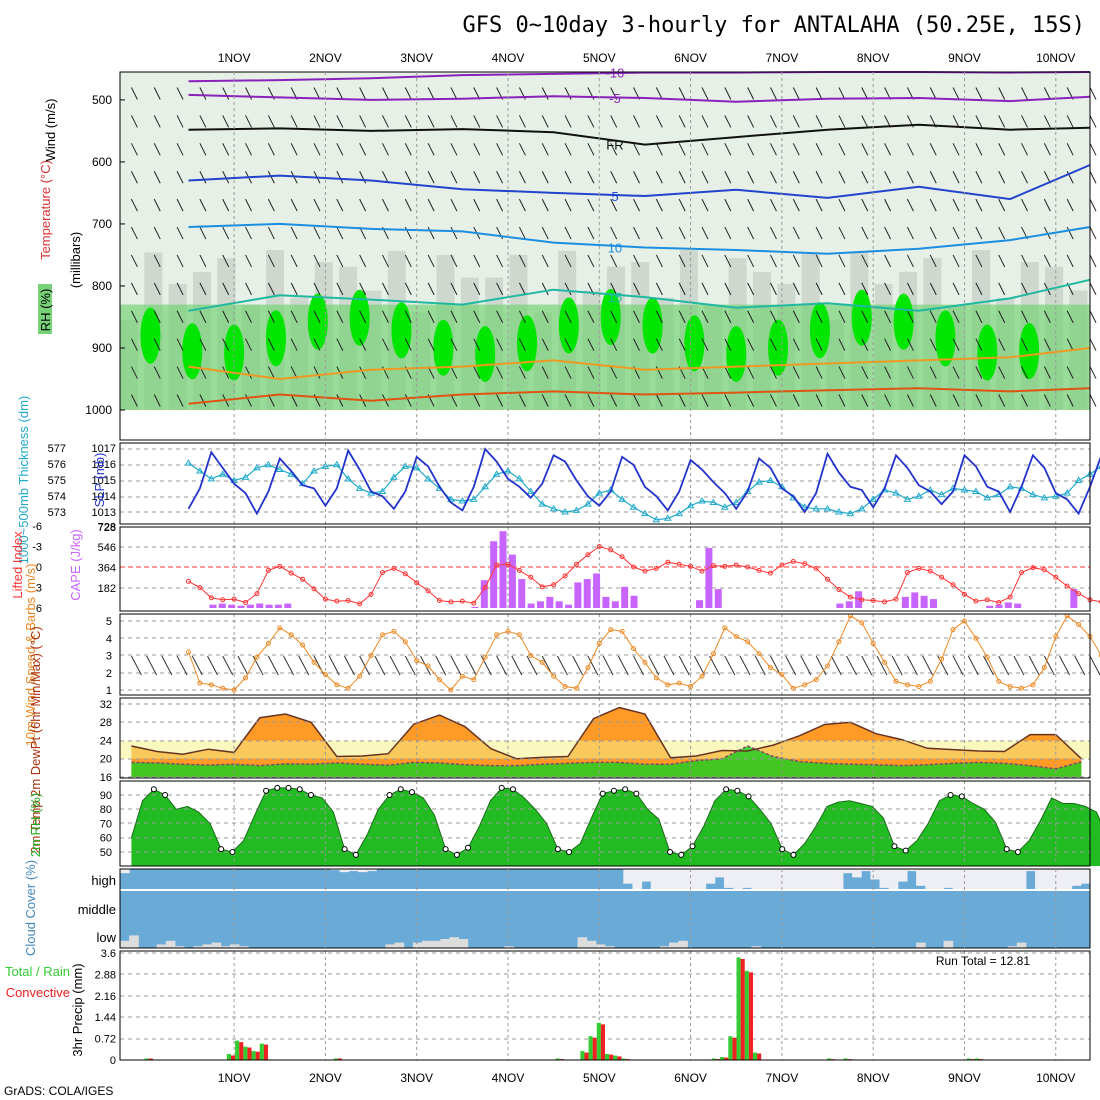  I want to click on date-label-top-3NOV: 3NOV, so click(416, 58).